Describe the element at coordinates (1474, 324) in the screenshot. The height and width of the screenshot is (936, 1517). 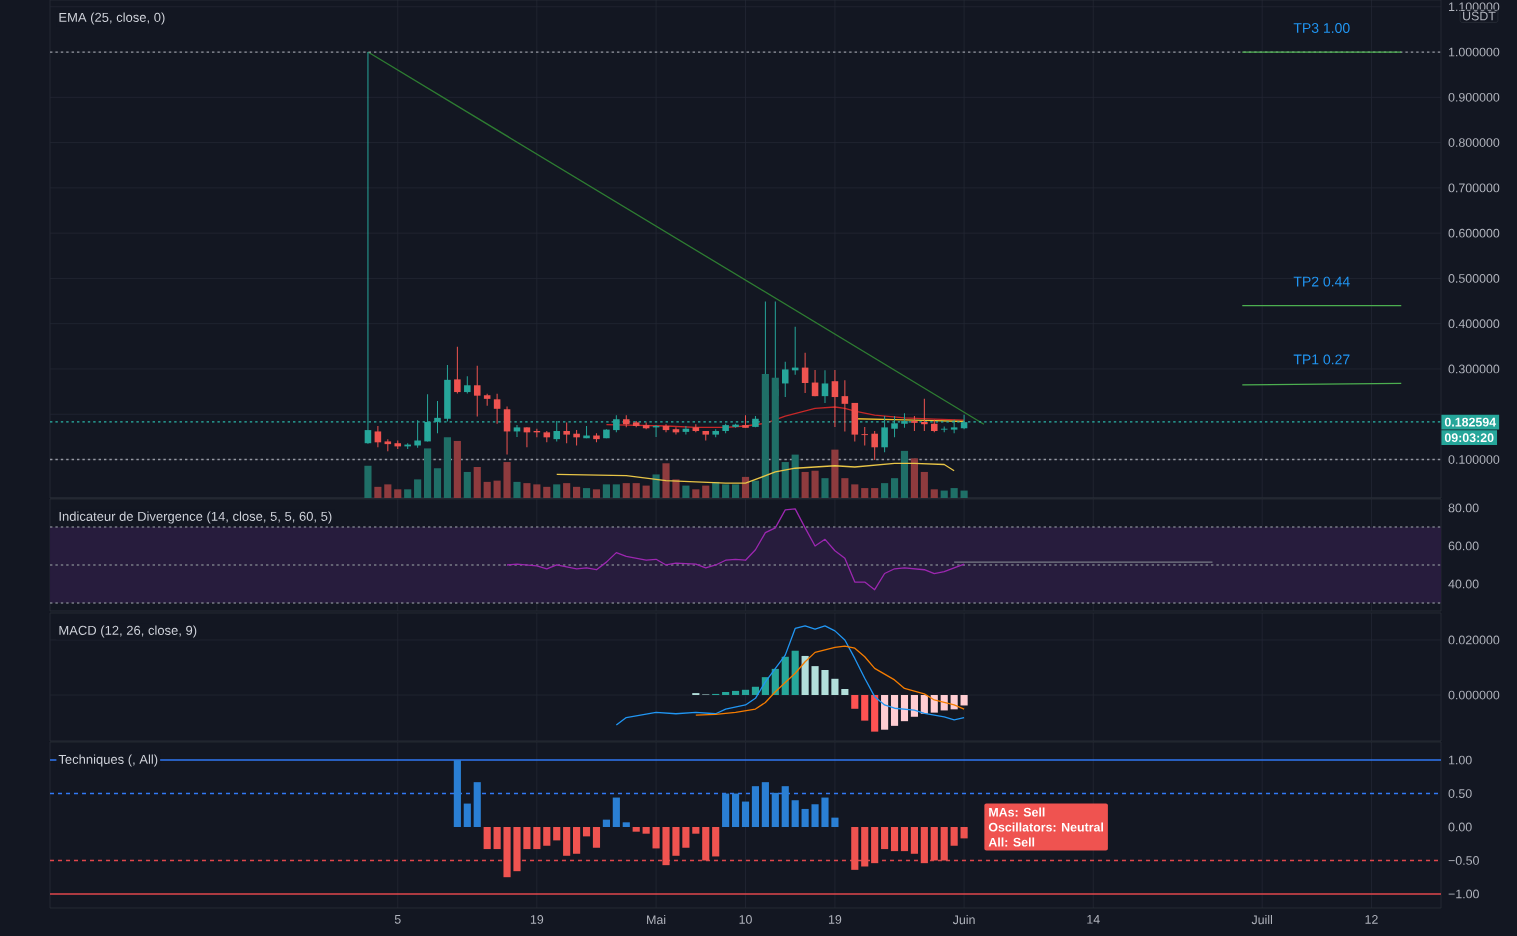
I see `y-tick-label: 0.400000` at that location.